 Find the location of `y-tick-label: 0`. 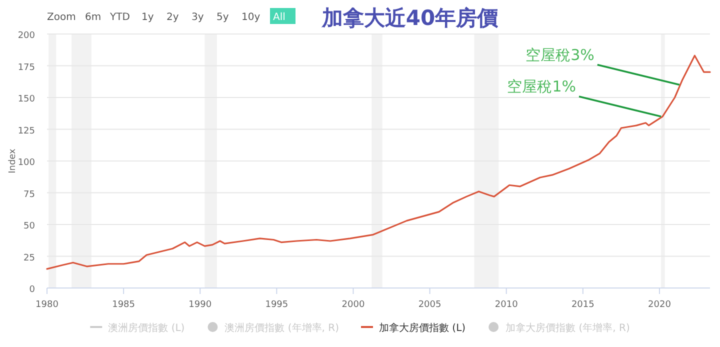

y-tick-label: 0 is located at coordinates (32, 290).